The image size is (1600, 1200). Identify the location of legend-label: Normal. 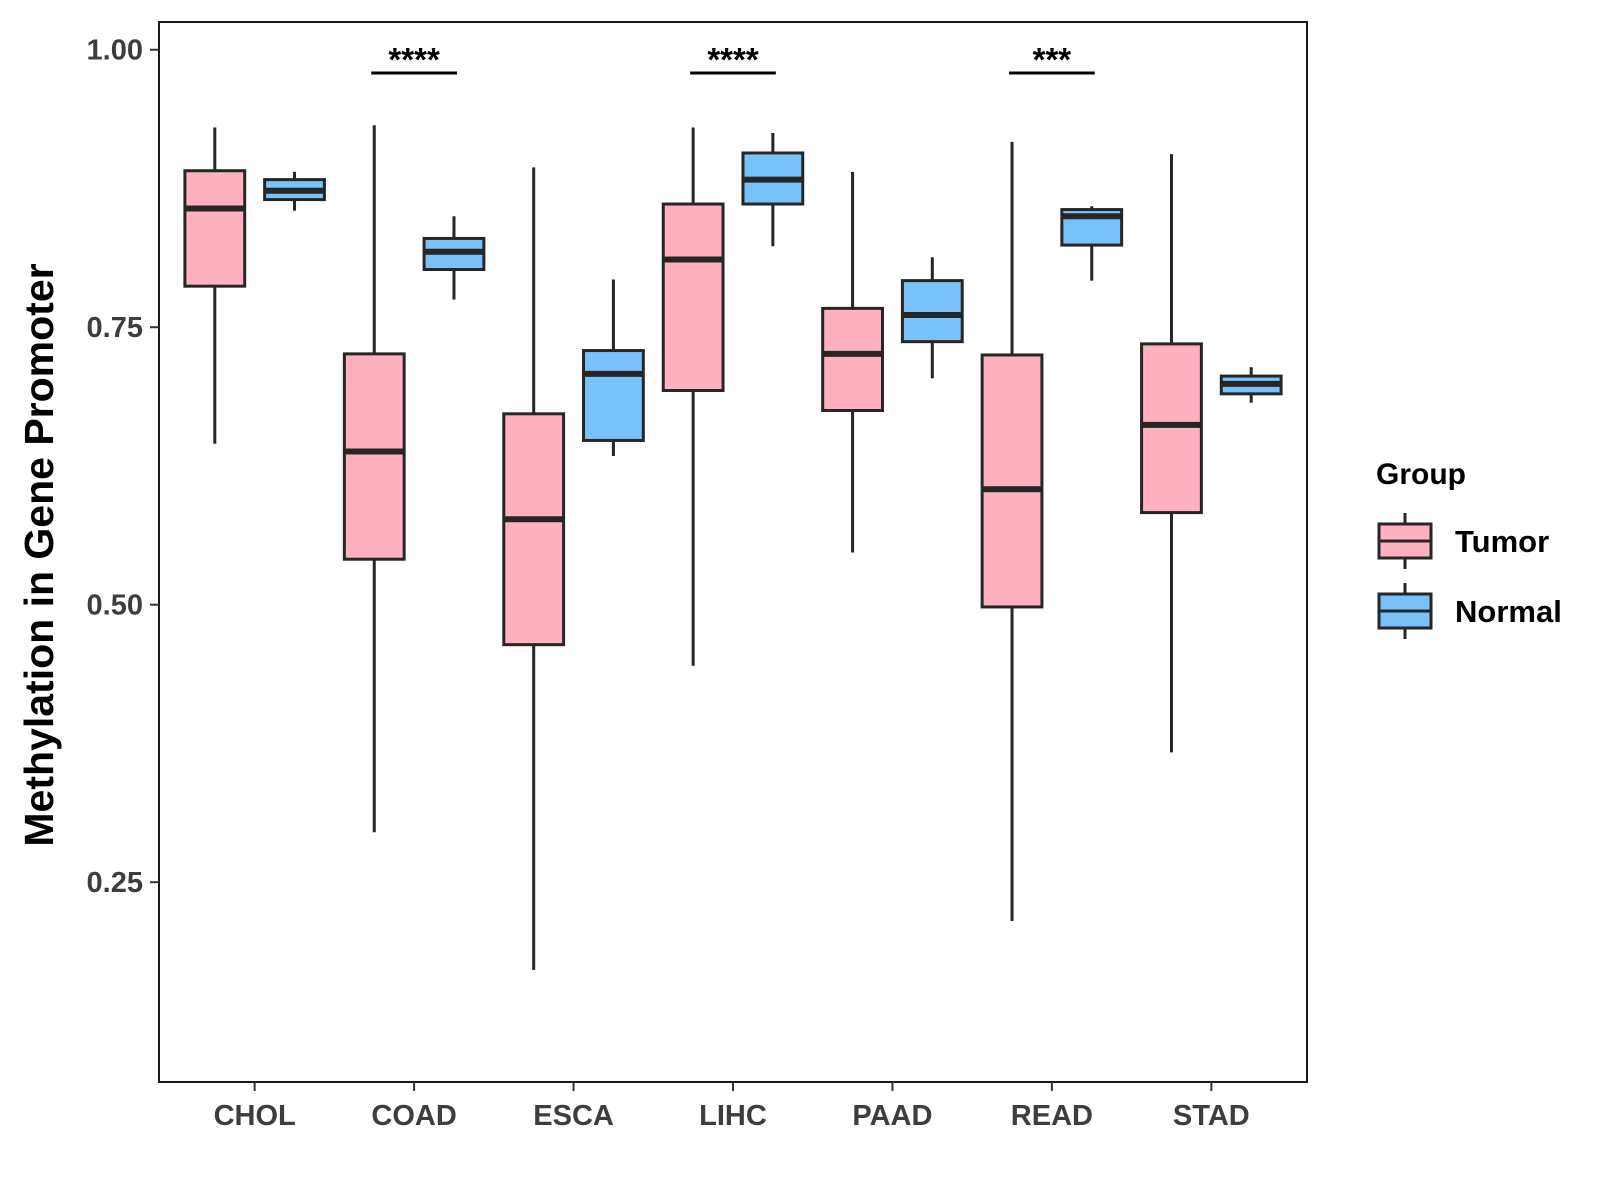
(1508, 611).